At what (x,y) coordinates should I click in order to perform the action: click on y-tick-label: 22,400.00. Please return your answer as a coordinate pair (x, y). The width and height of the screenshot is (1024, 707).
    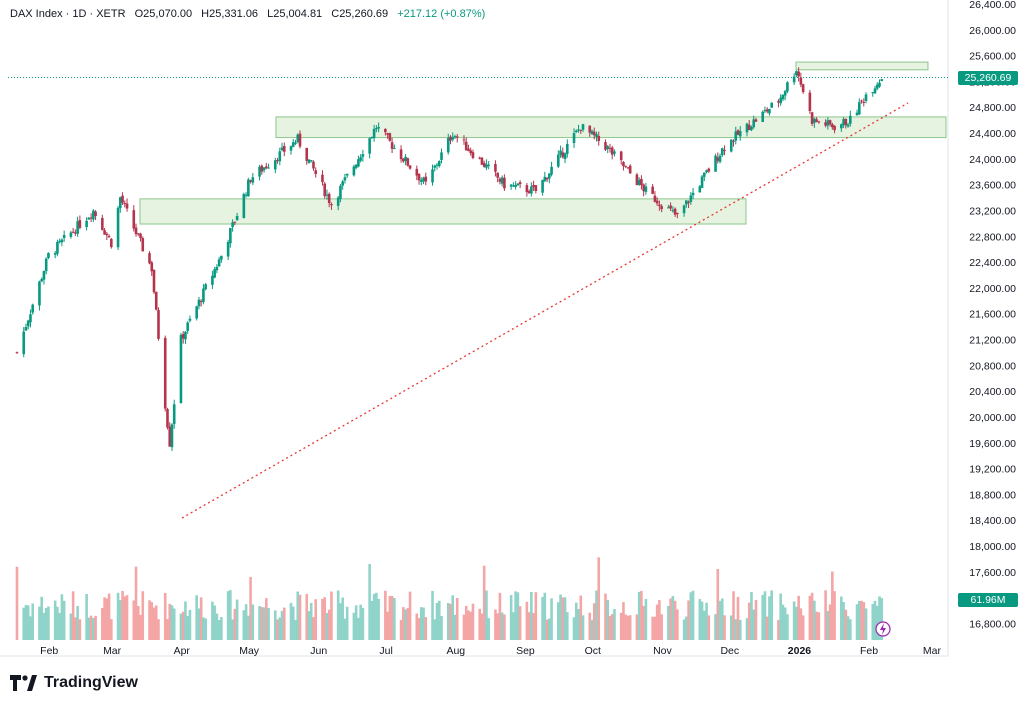
    Looking at the image, I should click on (992, 263).